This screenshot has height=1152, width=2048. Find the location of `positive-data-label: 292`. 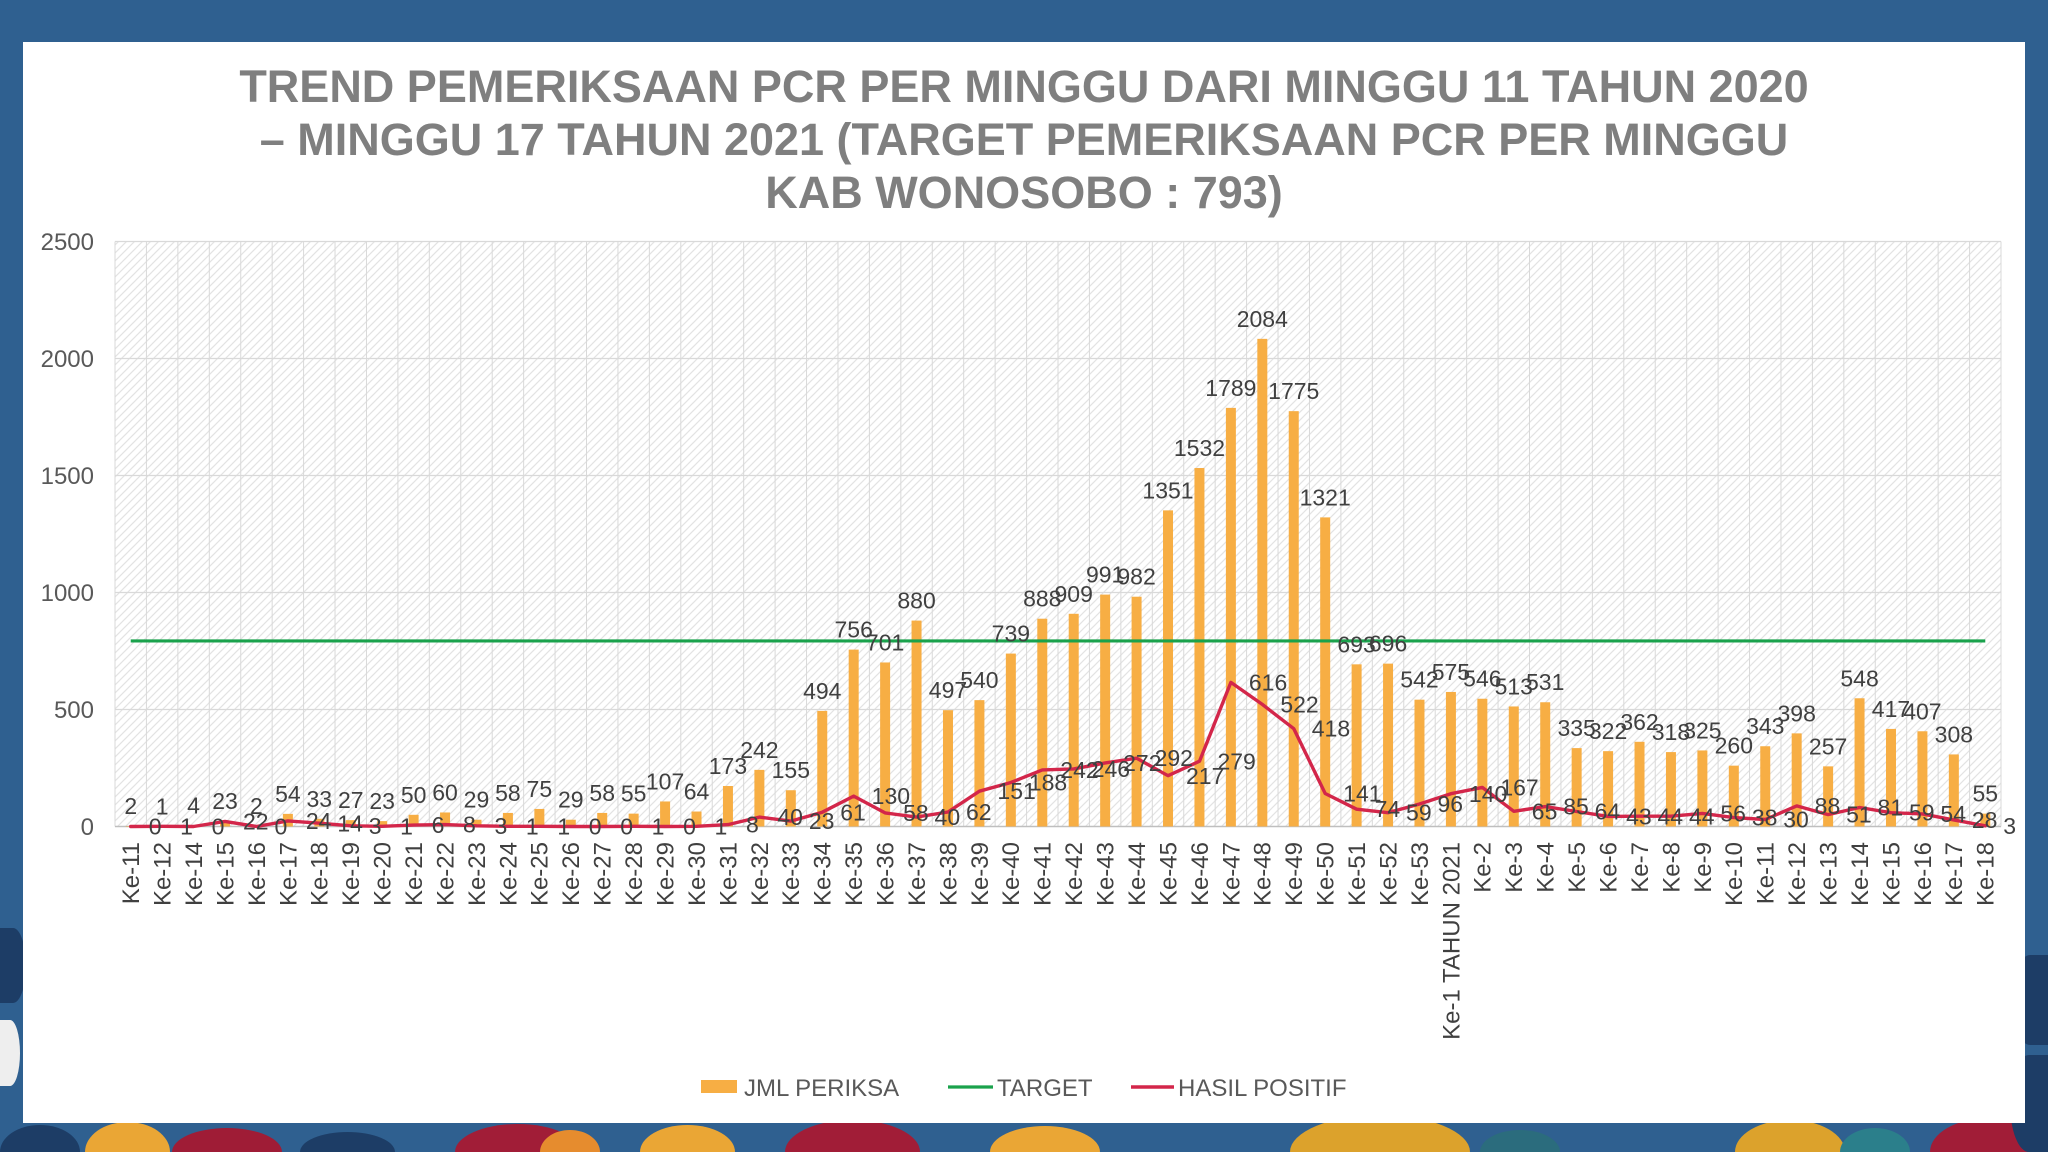

positive-data-label: 292 is located at coordinates (1174, 758).